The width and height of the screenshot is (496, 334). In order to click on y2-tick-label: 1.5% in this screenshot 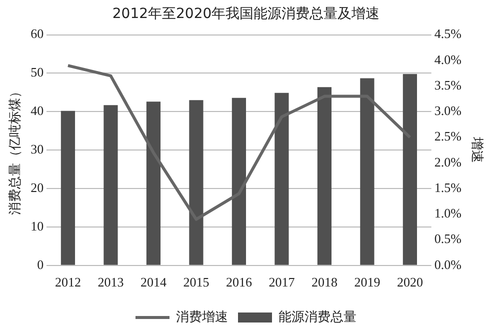, I will do `click(448, 187)`.